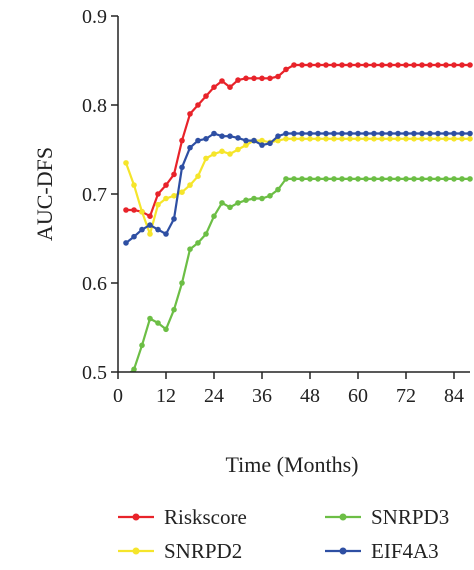  Describe the element at coordinates (94, 284) in the screenshot. I see `y-tick-label: 0.6` at that location.